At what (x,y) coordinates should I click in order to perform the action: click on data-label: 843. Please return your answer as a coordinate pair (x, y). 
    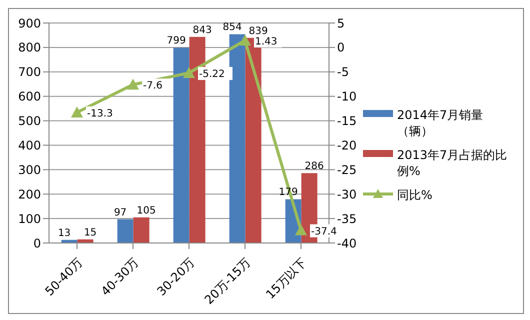
    Looking at the image, I should click on (202, 30).